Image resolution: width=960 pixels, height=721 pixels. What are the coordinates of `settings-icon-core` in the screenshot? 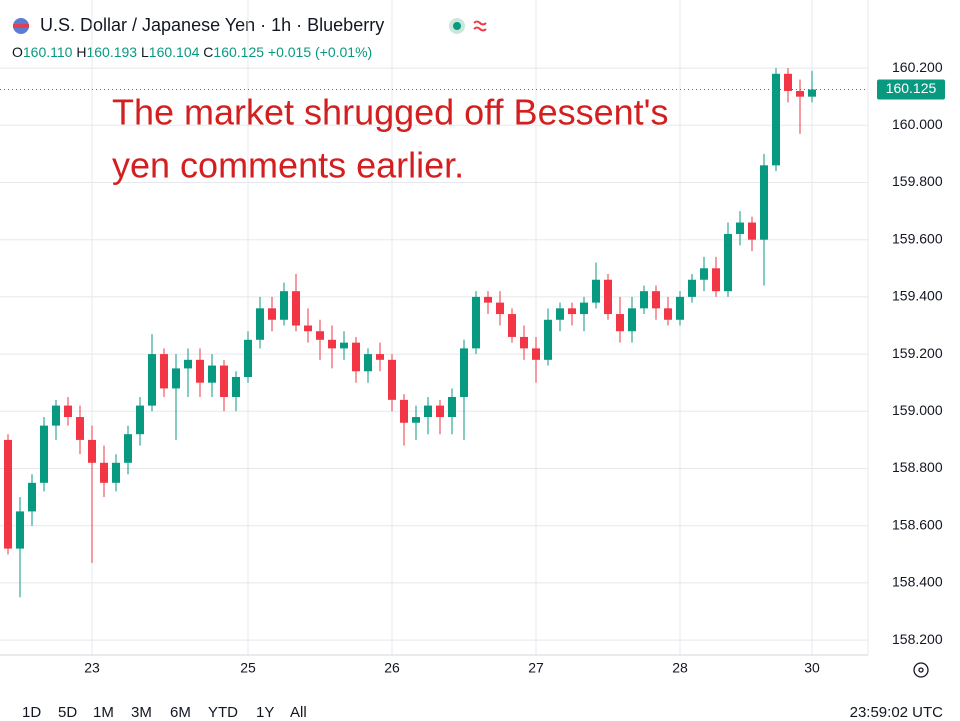 It's located at (921, 670).